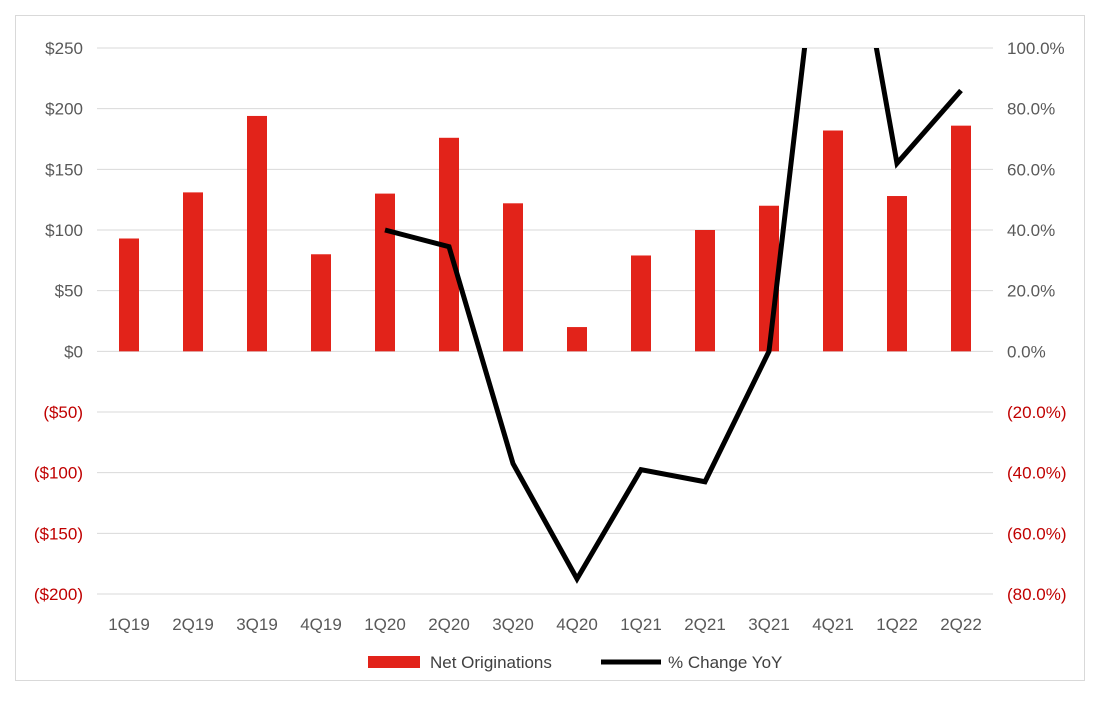 The width and height of the screenshot is (1108, 702). What do you see at coordinates (69, 291) in the screenshot?
I see `left-tick-label: $50` at bounding box center [69, 291].